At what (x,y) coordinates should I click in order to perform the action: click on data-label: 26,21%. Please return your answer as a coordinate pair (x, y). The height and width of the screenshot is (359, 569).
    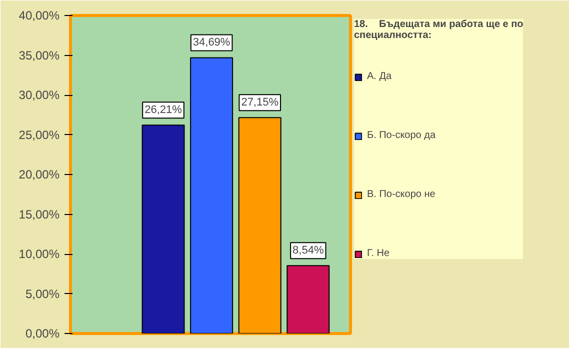
    Looking at the image, I should click on (163, 110).